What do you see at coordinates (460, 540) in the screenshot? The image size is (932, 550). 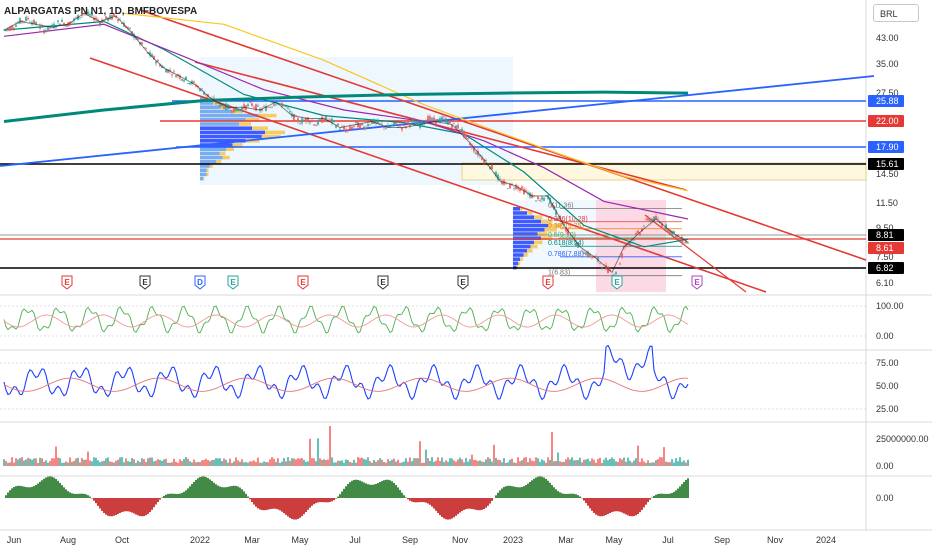 I see `x-tick-label: Nov` at bounding box center [460, 540].